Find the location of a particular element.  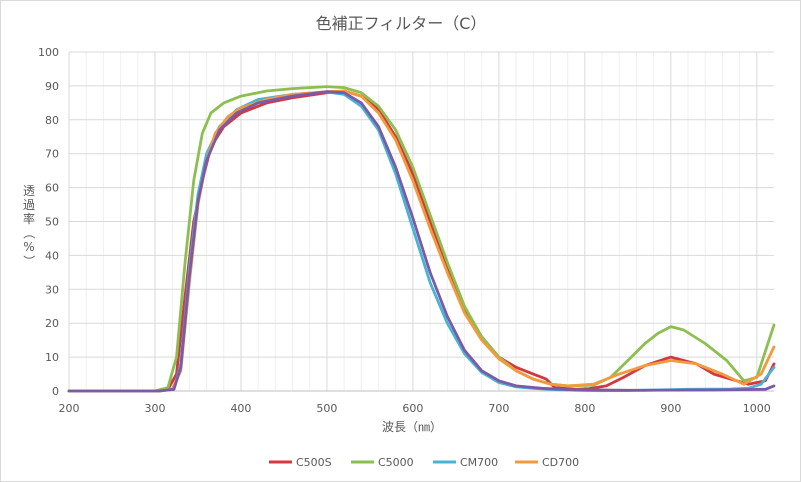

y-axis-title-char: 透 is located at coordinates (29, 191).